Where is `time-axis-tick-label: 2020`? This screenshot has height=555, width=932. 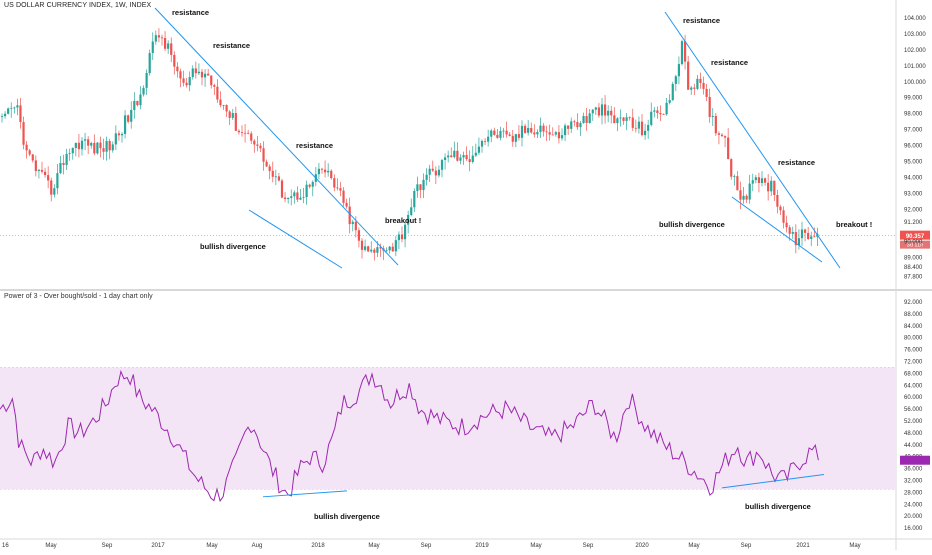 time-axis-tick-label: 2020 is located at coordinates (642, 546).